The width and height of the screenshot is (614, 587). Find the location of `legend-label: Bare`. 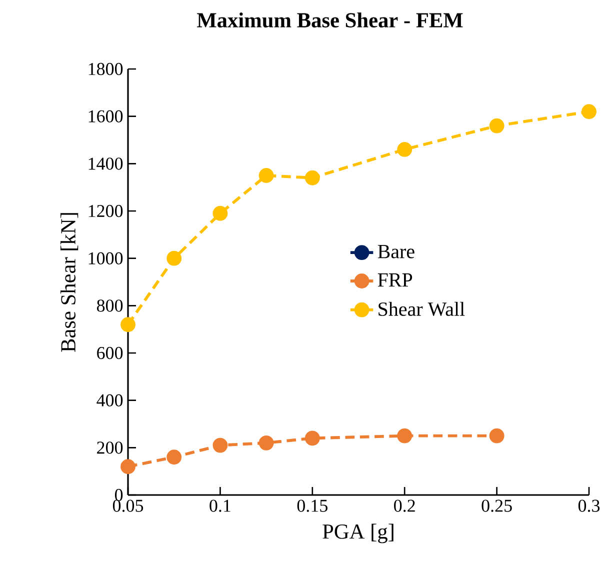

legend-label: Bare is located at coordinates (396, 251).